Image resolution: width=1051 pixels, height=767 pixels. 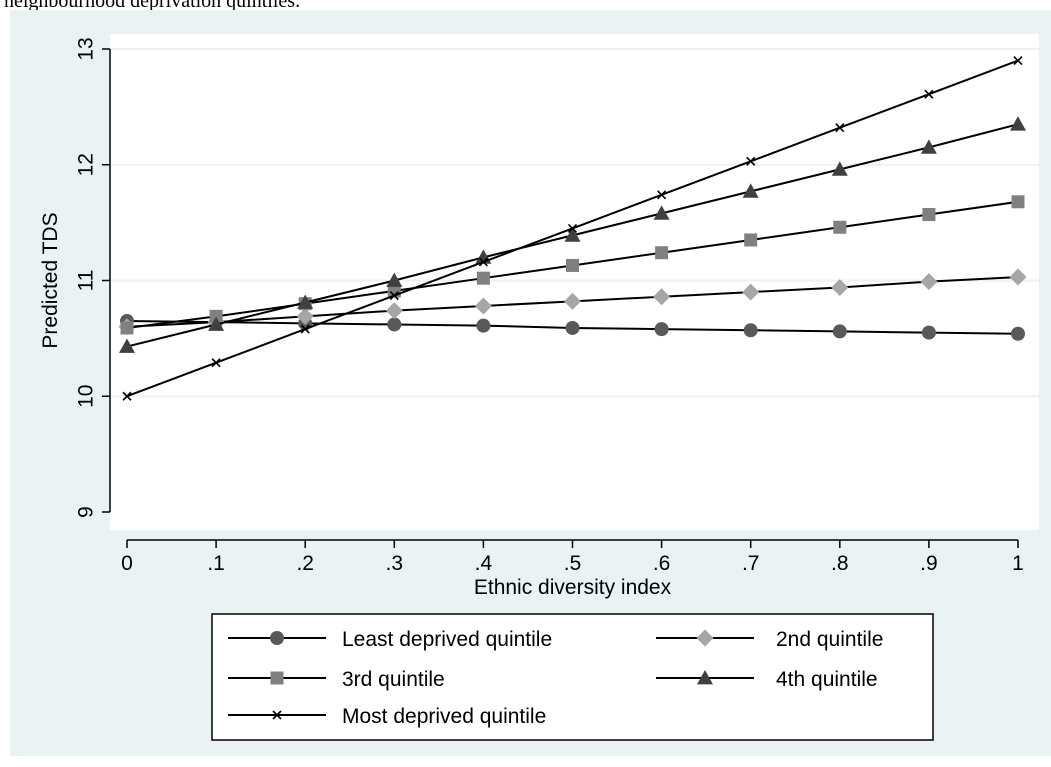 What do you see at coordinates (573, 587) in the screenshot?
I see `x-axis-title: Ethnic diversity index` at bounding box center [573, 587].